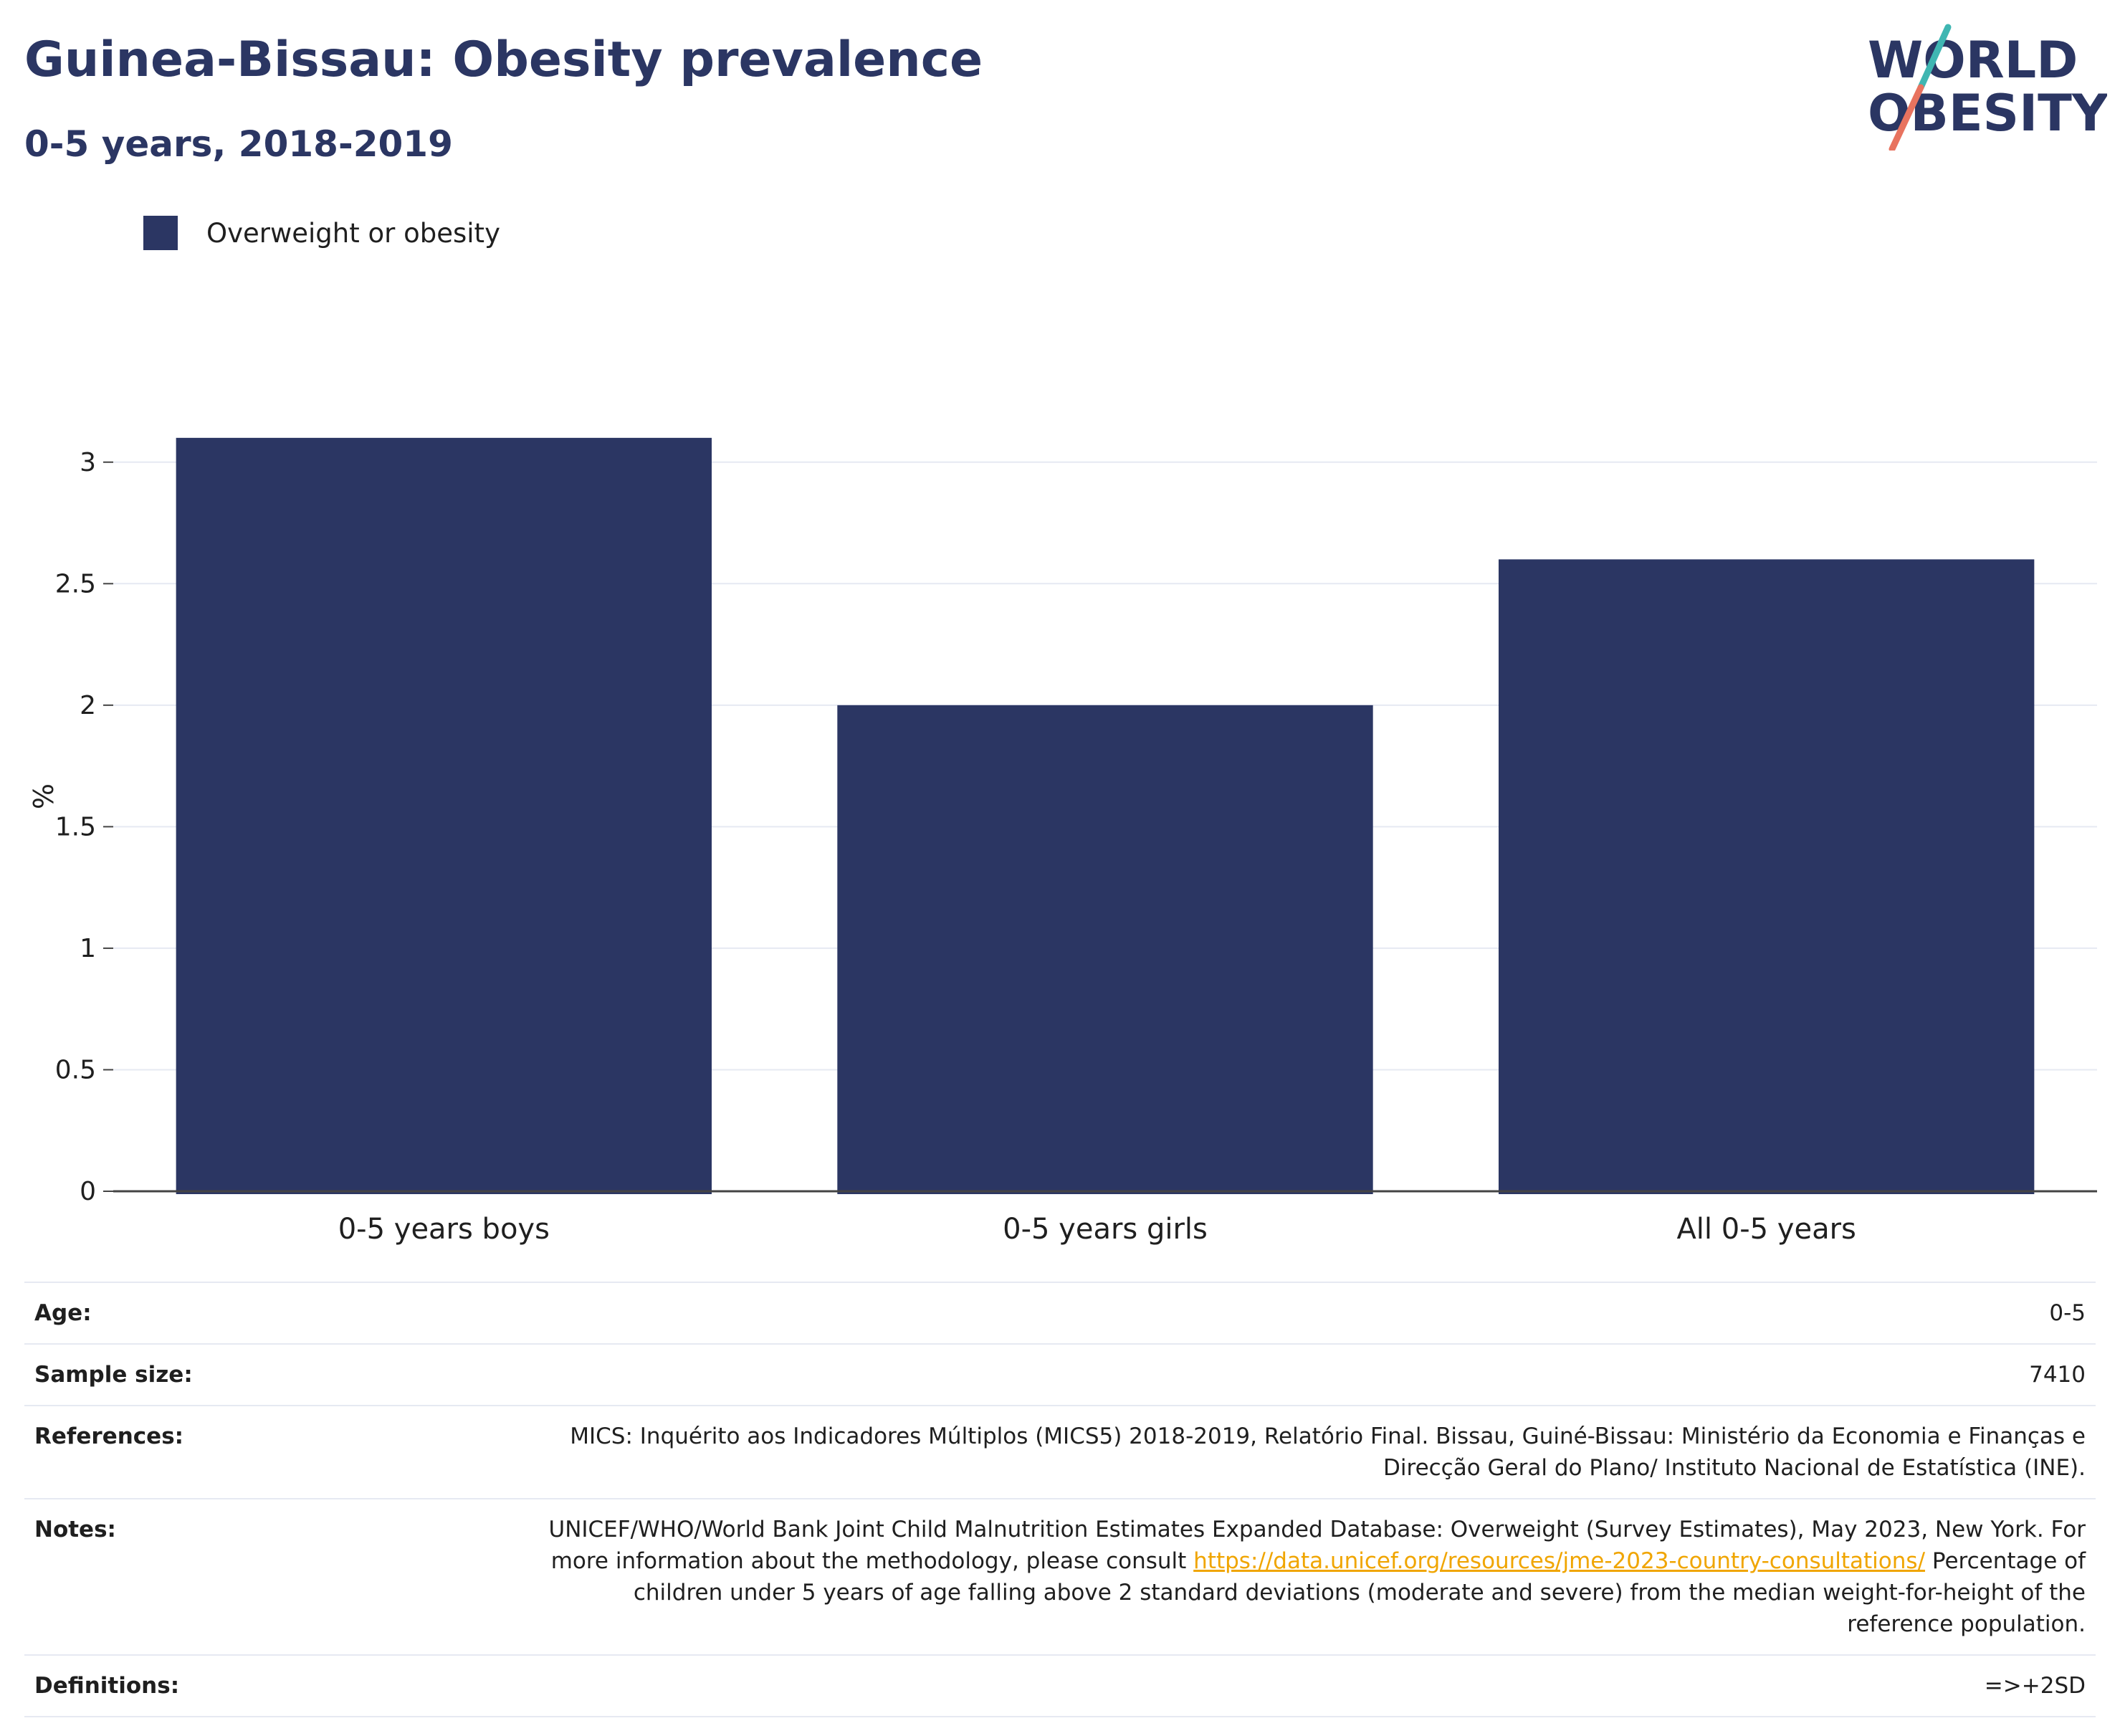  What do you see at coordinates (88, 705) in the screenshot?
I see `y-tick-label: 2` at bounding box center [88, 705].